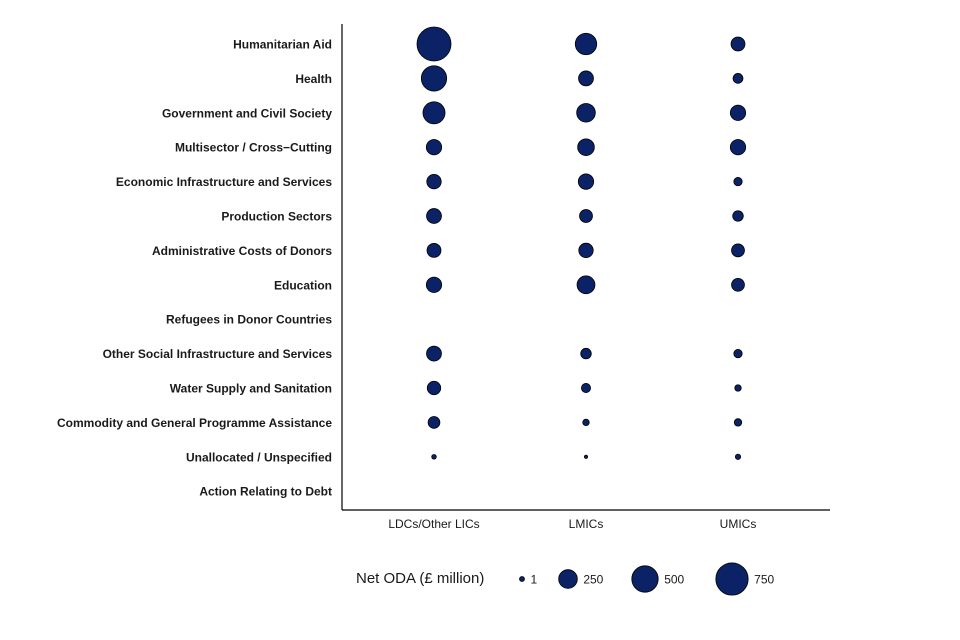  Describe the element at coordinates (218, 354) in the screenshot. I see `y-tick-label: Other Social Infrastructure and Services` at that location.